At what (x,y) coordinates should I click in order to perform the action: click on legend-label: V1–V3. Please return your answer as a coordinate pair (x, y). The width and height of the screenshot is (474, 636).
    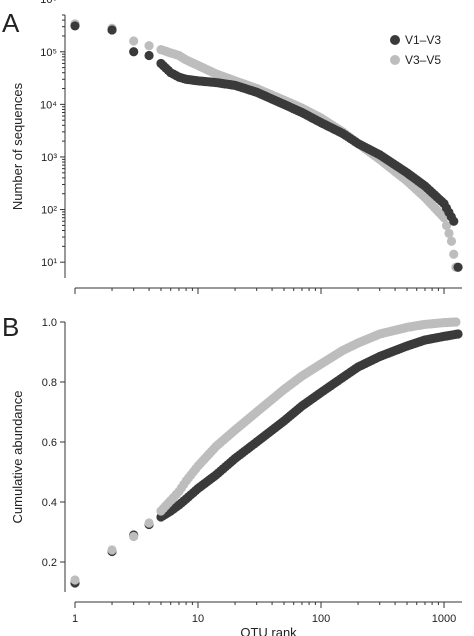
    Looking at the image, I should click on (423, 40).